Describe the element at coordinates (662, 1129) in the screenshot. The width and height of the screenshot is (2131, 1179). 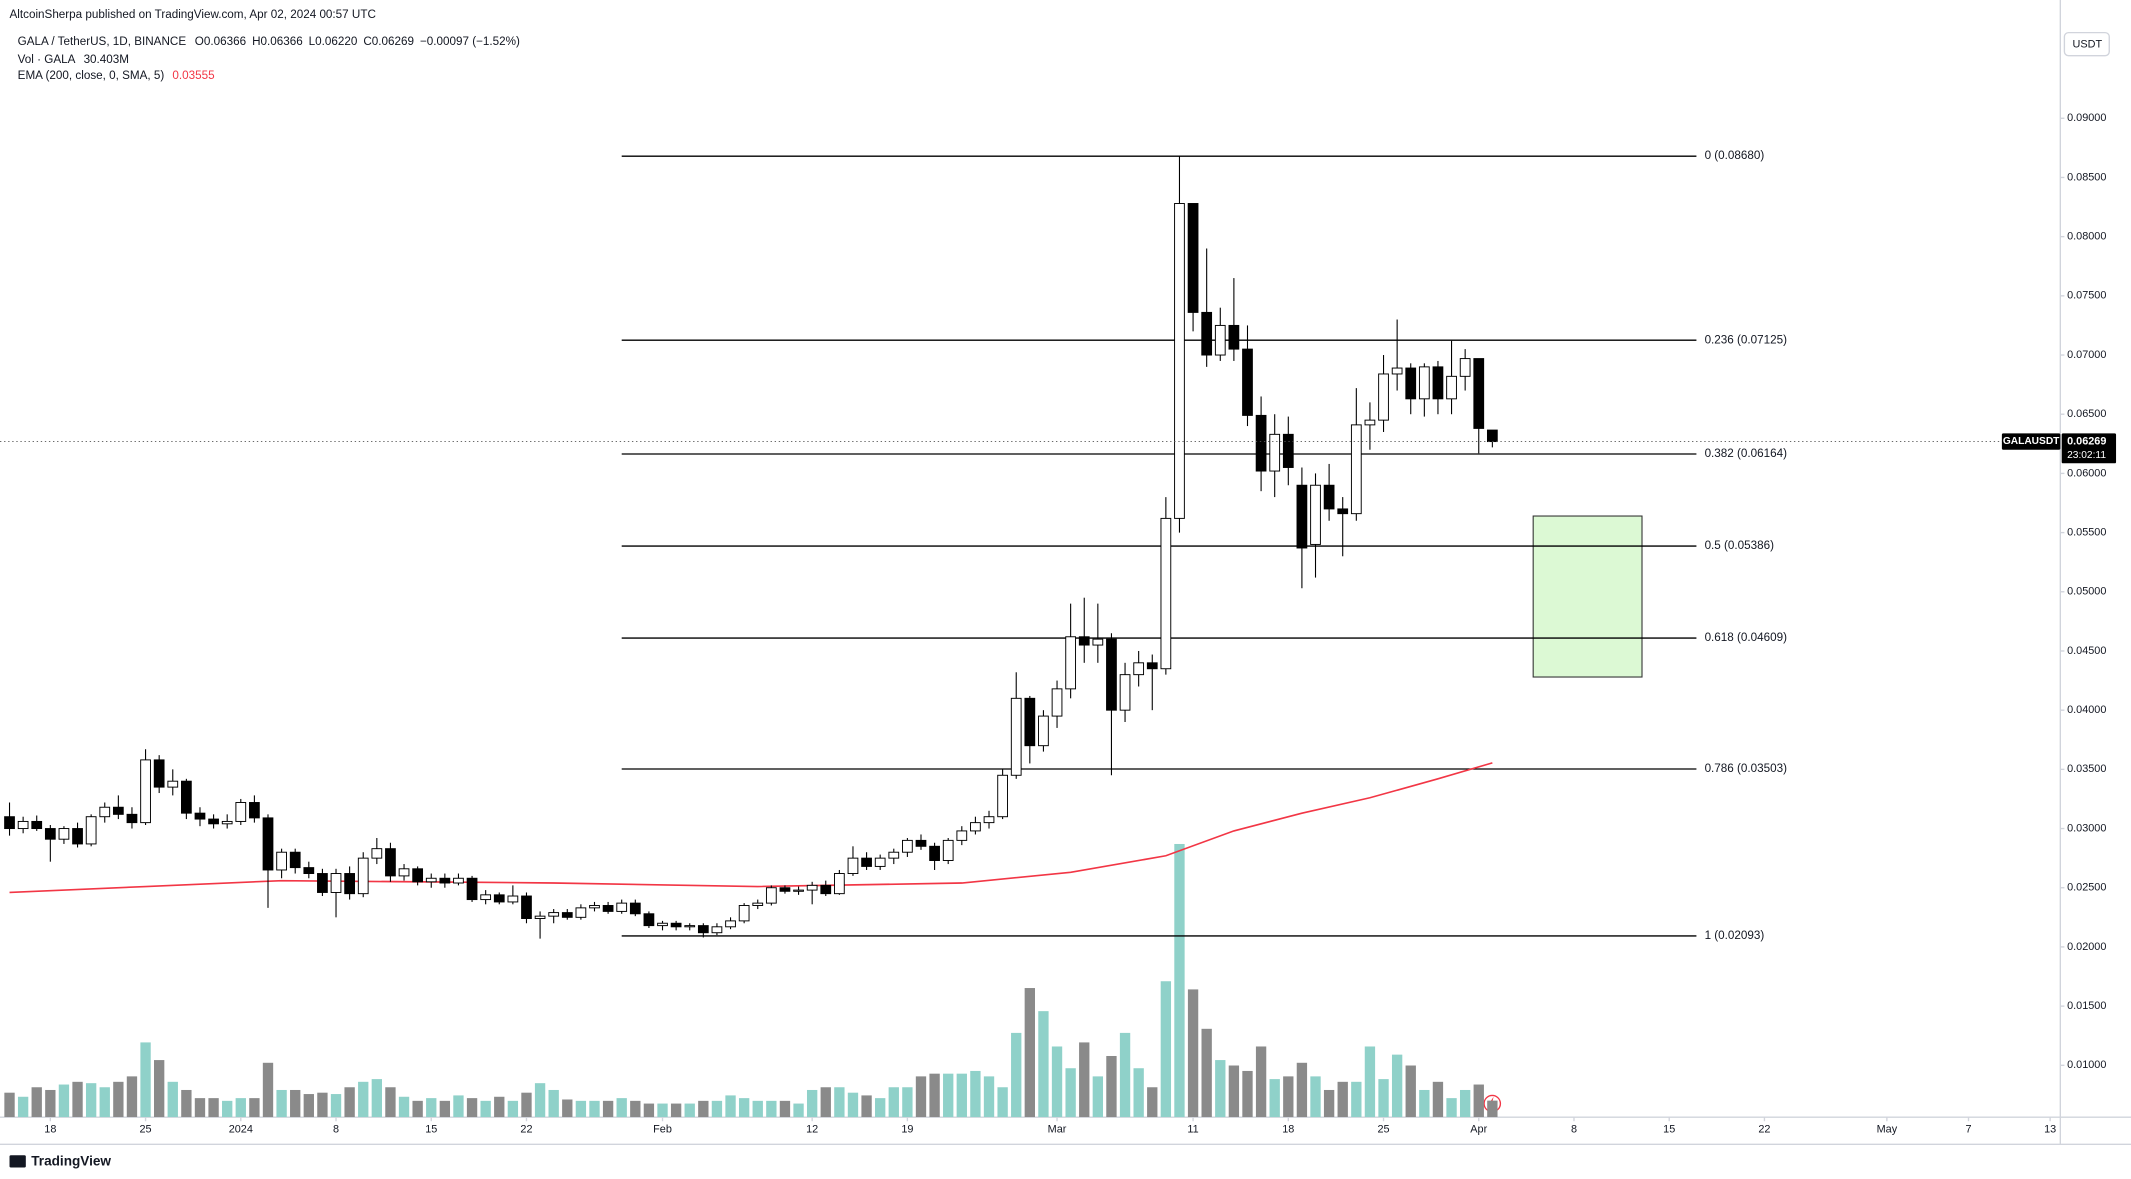
I see `x-tick-label: Feb` at that location.